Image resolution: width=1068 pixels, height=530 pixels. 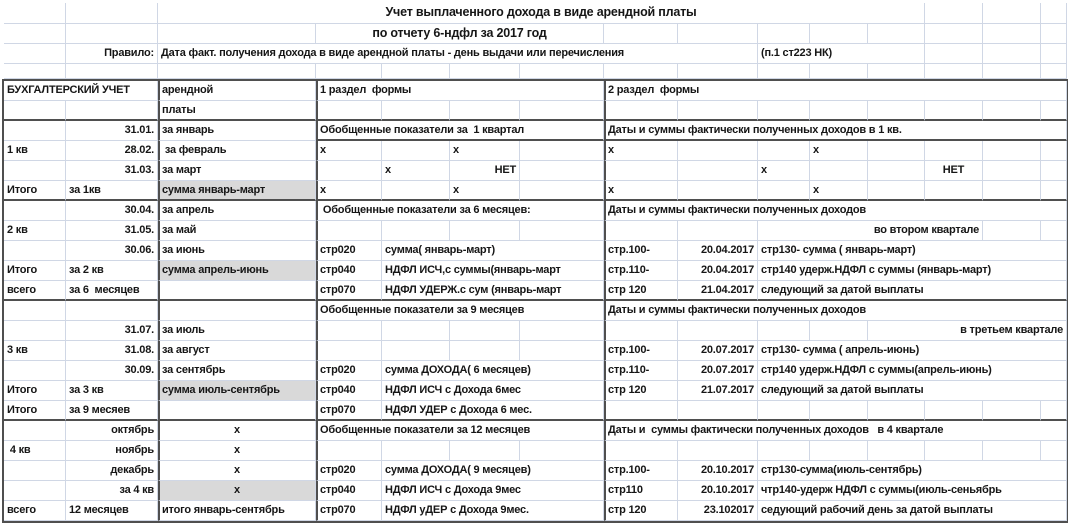 I want to click on section1-header: 1 раздел формы, so click(x=460, y=91).